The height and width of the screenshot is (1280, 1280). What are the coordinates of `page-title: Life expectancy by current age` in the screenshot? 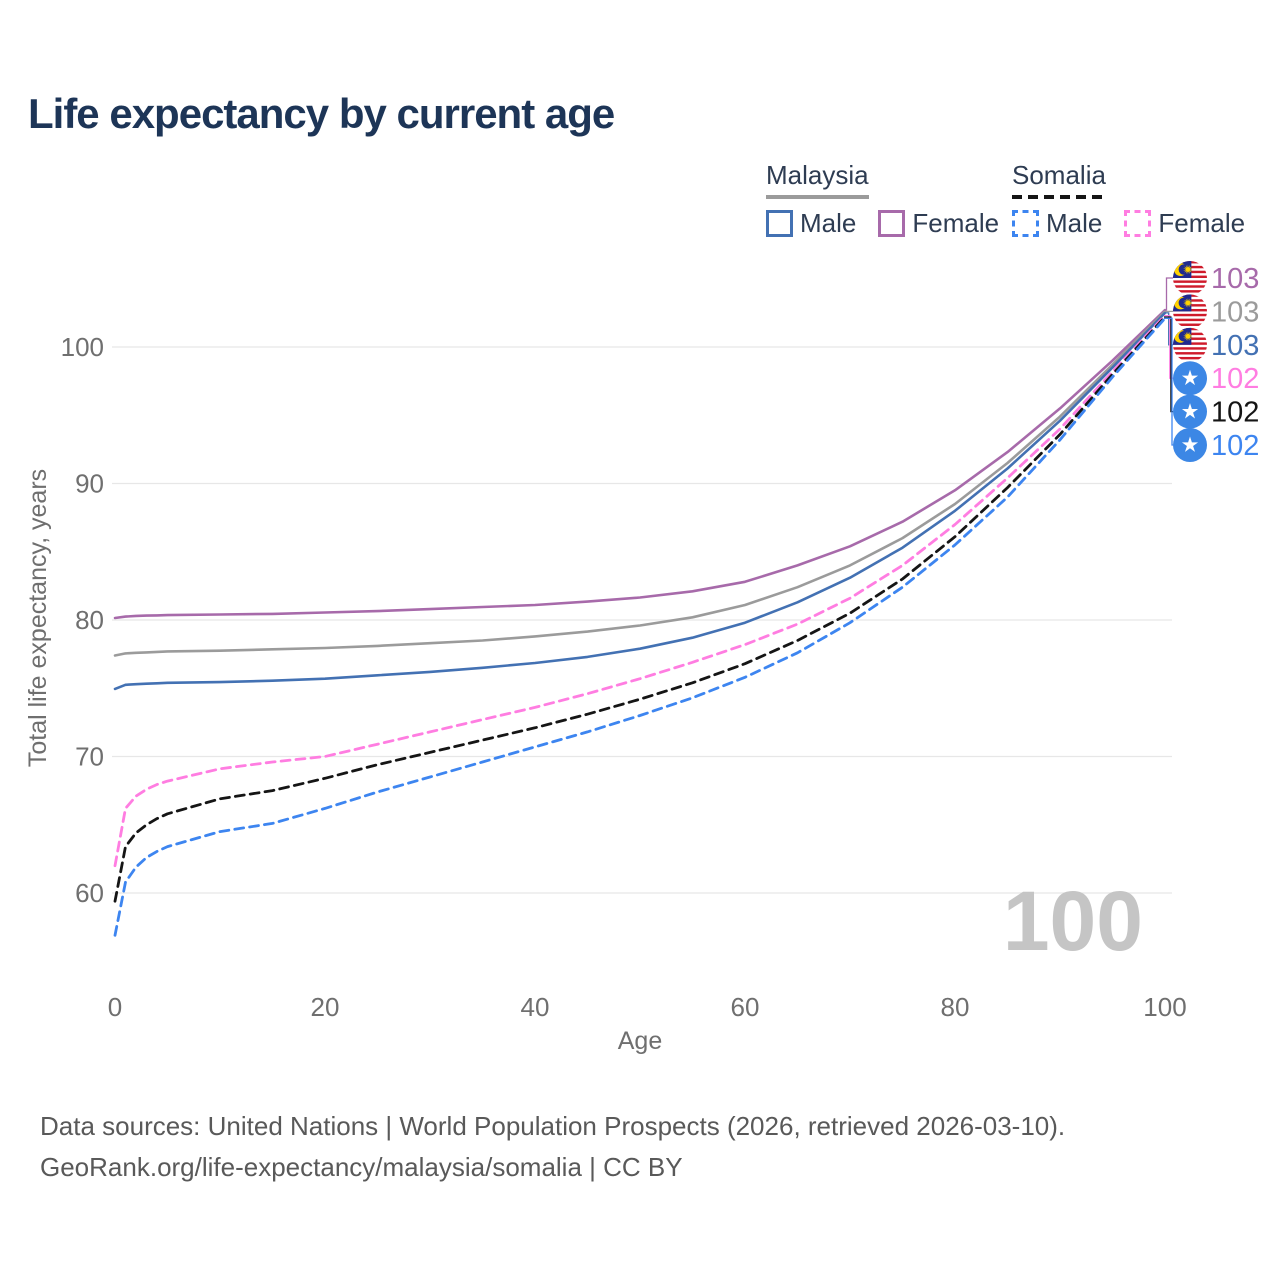 It's located at (321, 113).